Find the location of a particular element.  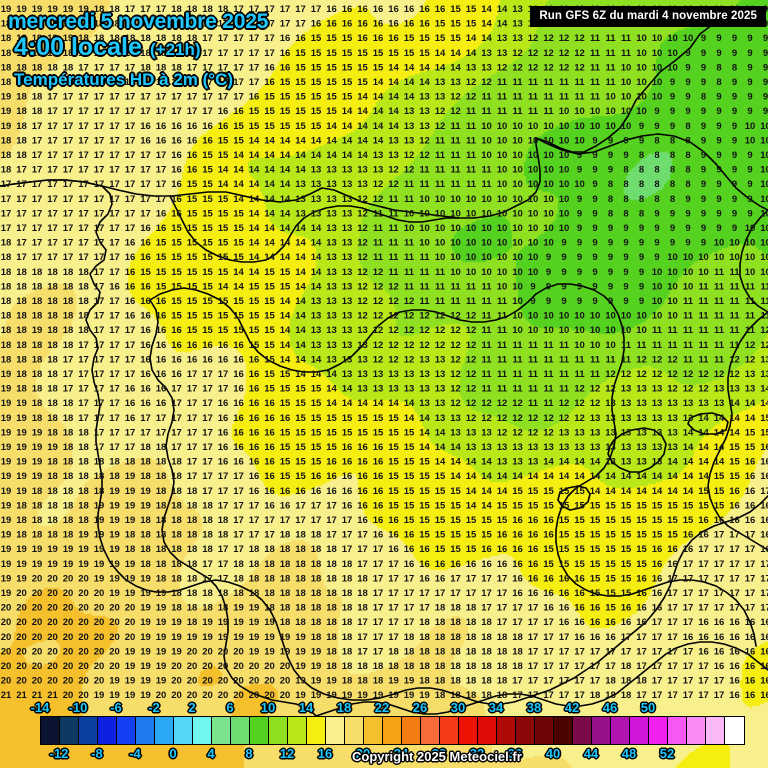

color-scale-tick-label: 12 is located at coordinates (287, 753).